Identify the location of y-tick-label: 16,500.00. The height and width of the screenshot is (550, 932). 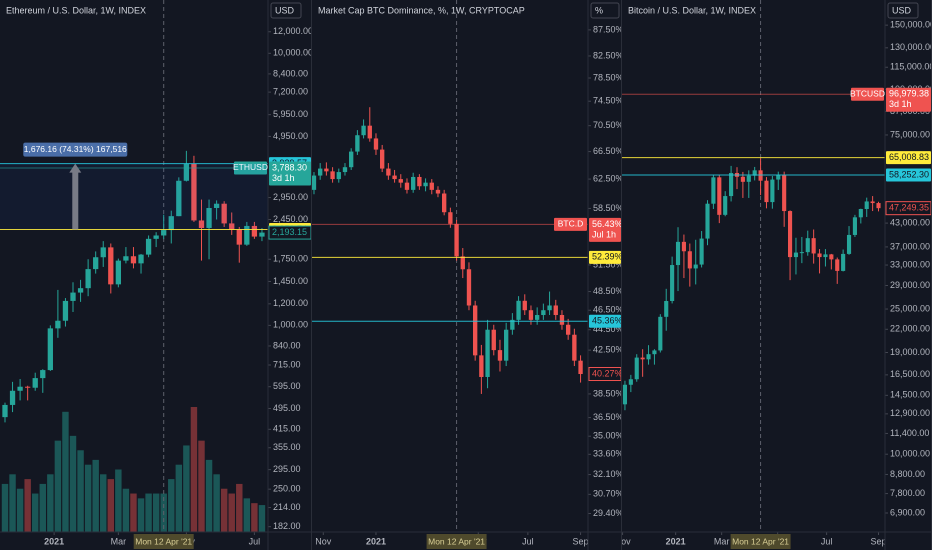
(910, 374).